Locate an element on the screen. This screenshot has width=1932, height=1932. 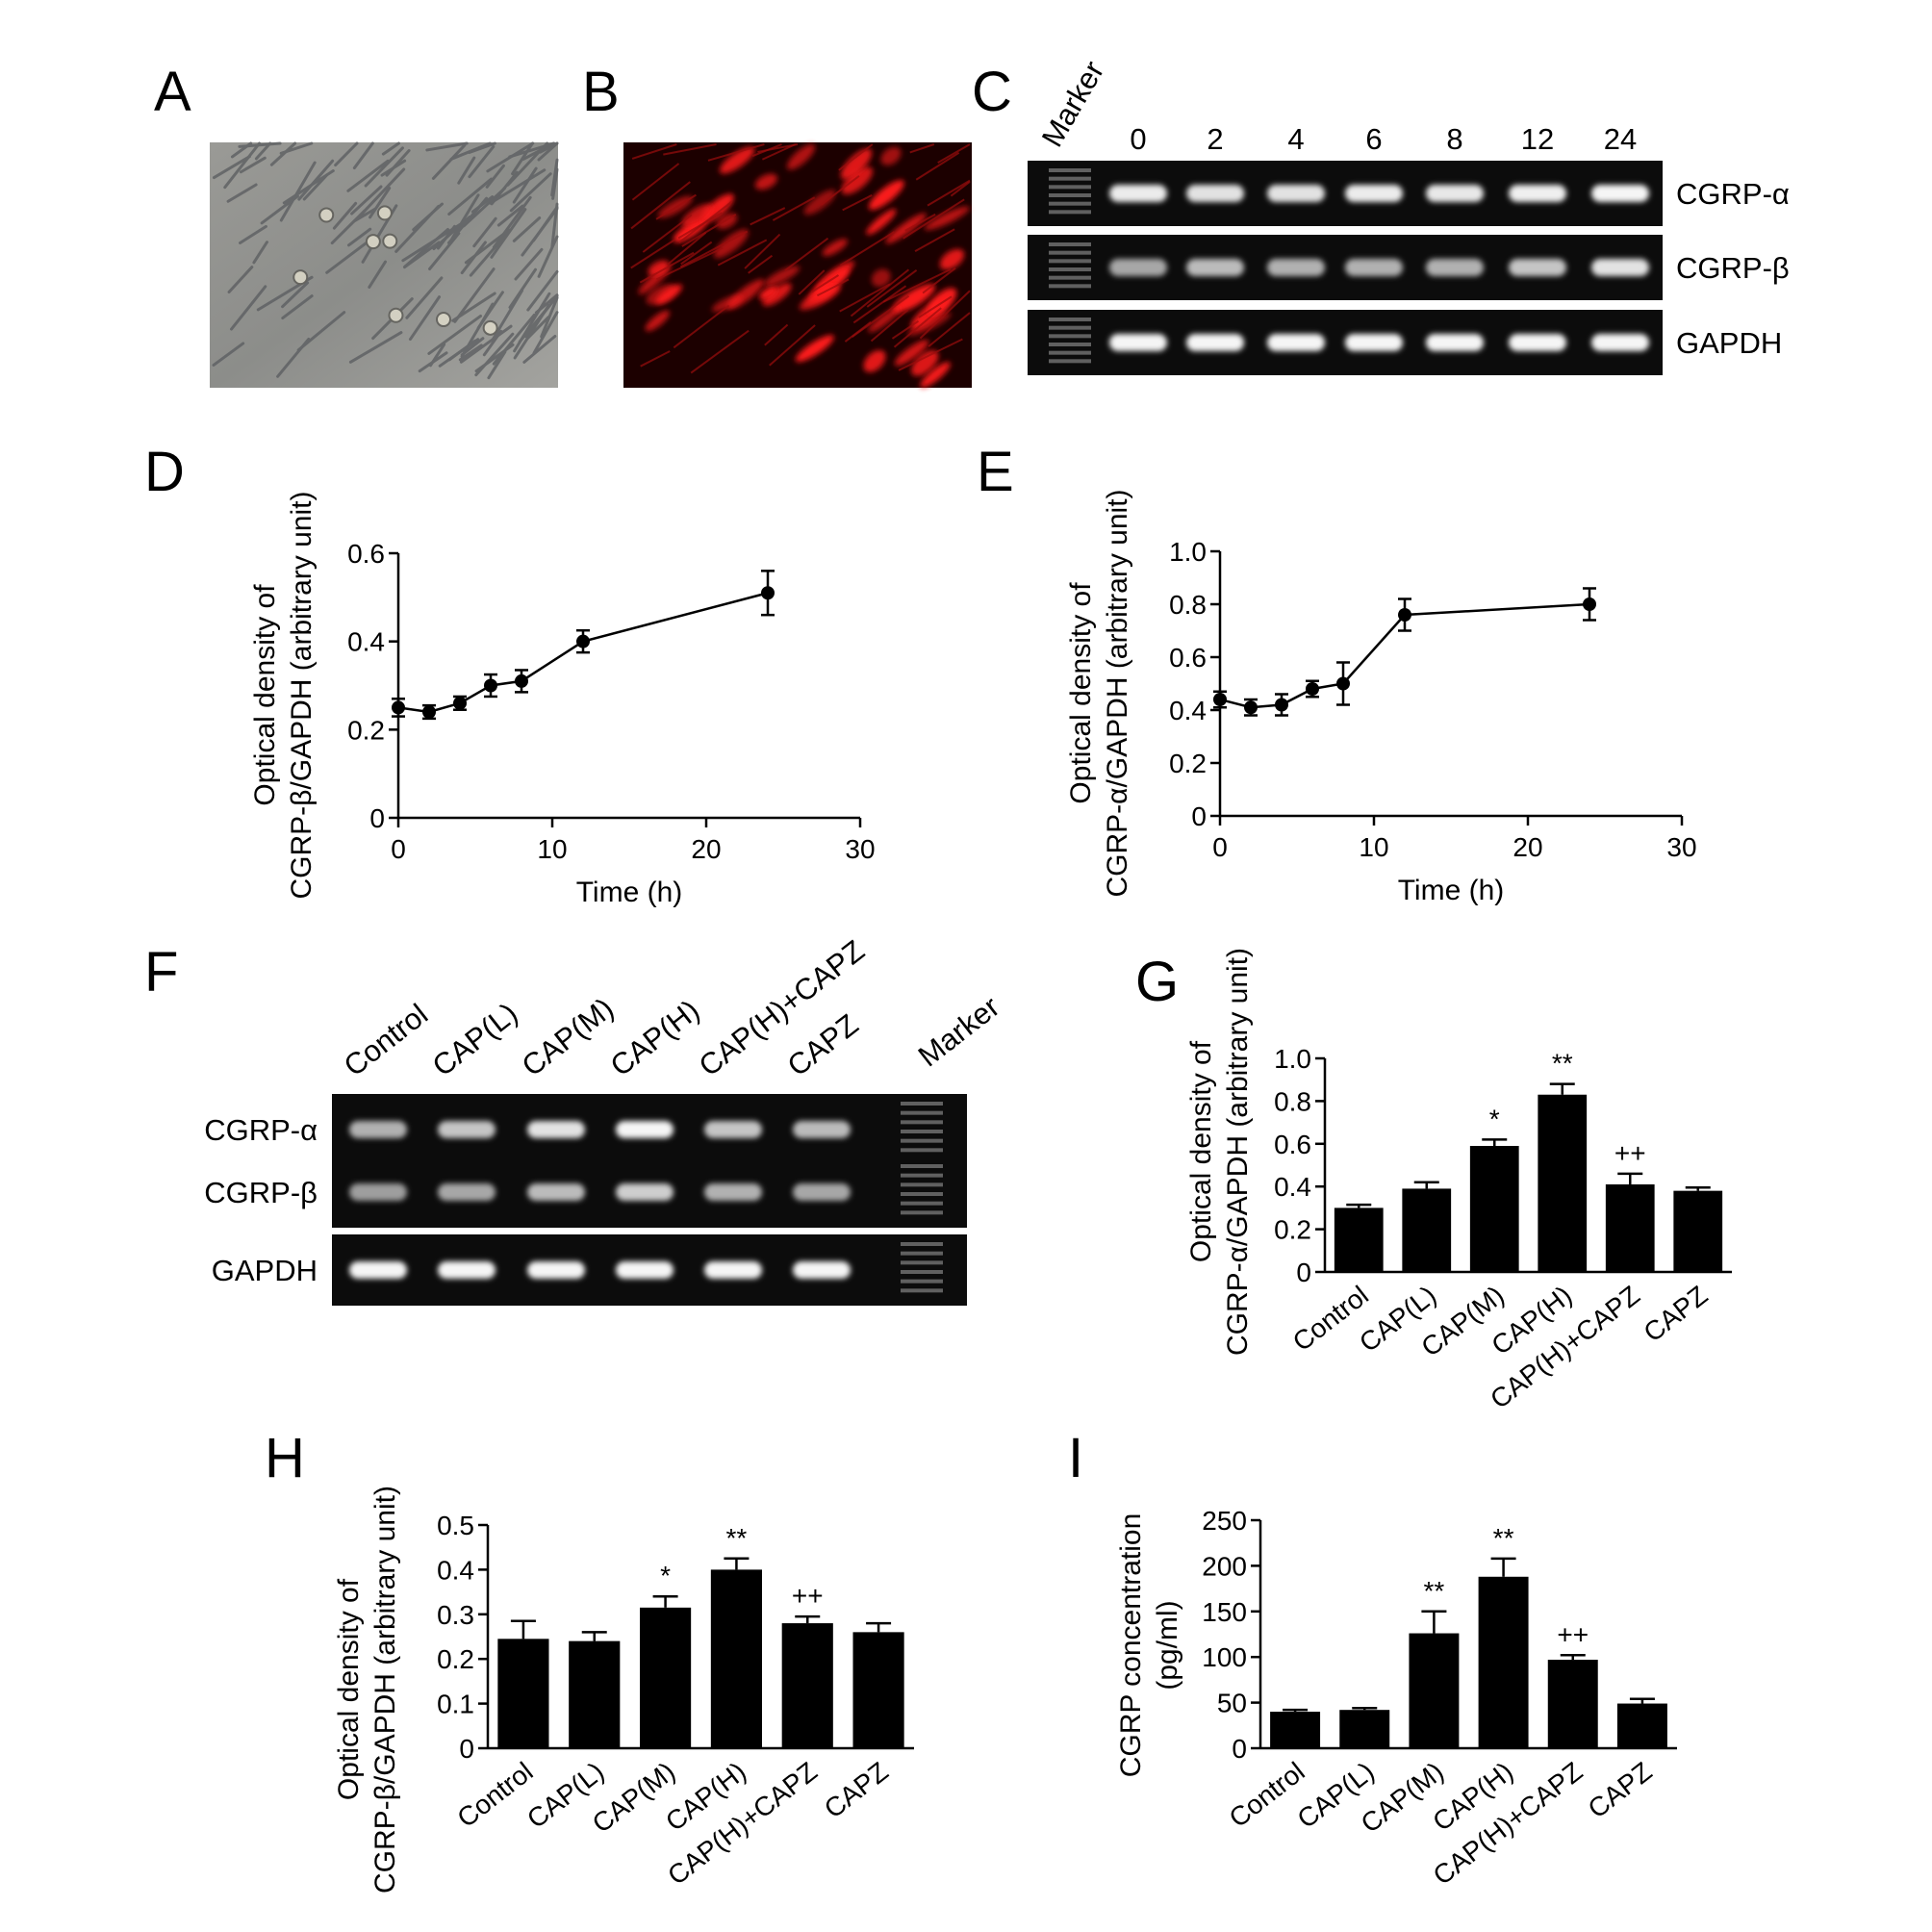
panel-letter-g: G is located at coordinates (1157, 982).